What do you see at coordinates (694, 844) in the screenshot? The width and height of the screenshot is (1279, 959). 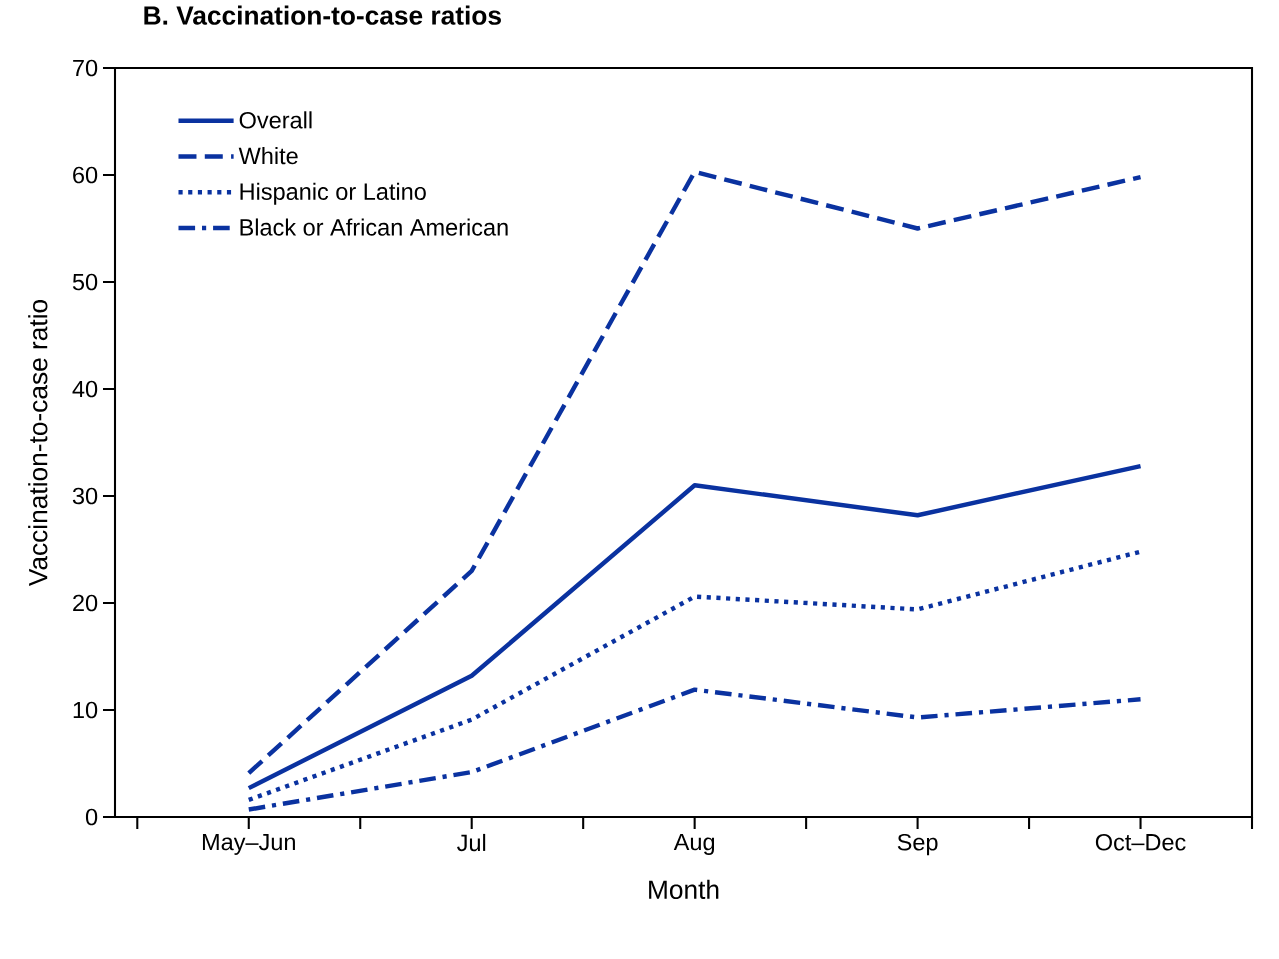 I see `x-tick-label: Aug` at bounding box center [694, 844].